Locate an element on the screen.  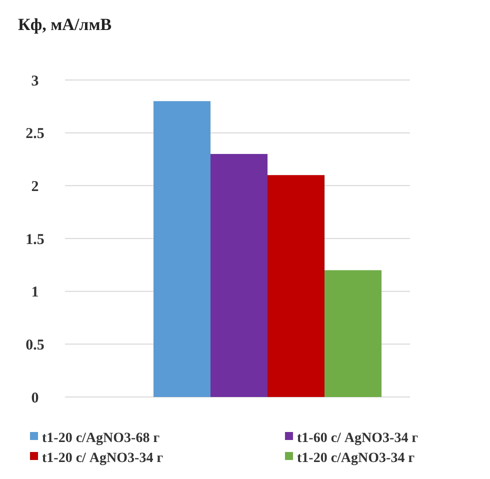
y-tick-label: 2 is located at coordinates (35, 186).